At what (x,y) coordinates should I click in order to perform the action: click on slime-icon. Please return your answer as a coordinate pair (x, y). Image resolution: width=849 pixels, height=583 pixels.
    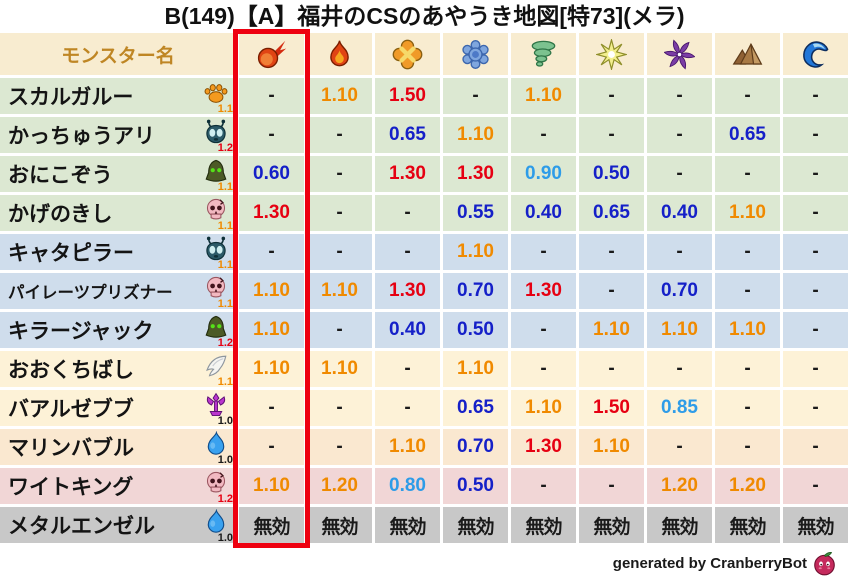
    Looking at the image, I should click on (216, 443).